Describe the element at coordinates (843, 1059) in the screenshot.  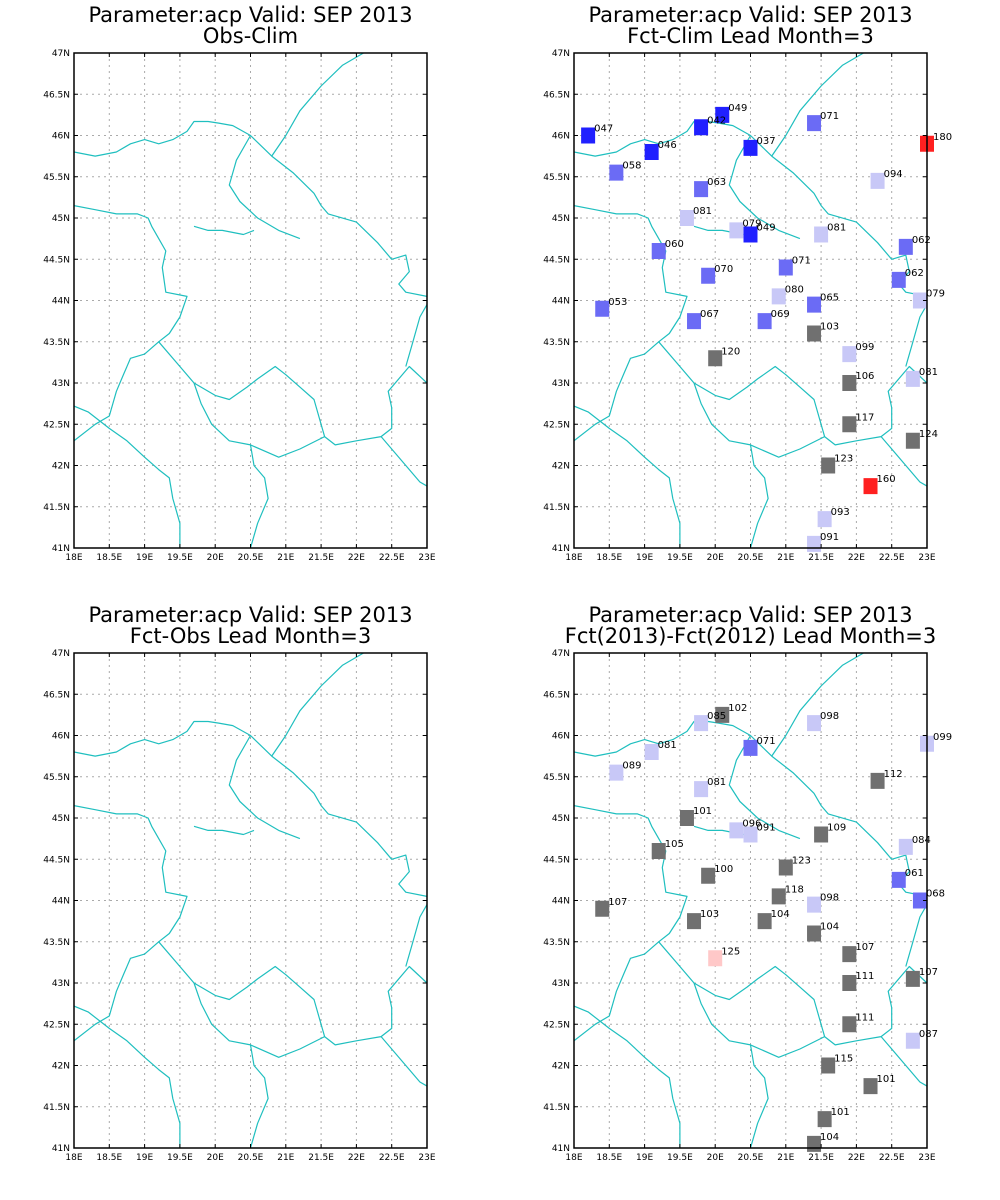
I see `station-value-label: 115` at that location.